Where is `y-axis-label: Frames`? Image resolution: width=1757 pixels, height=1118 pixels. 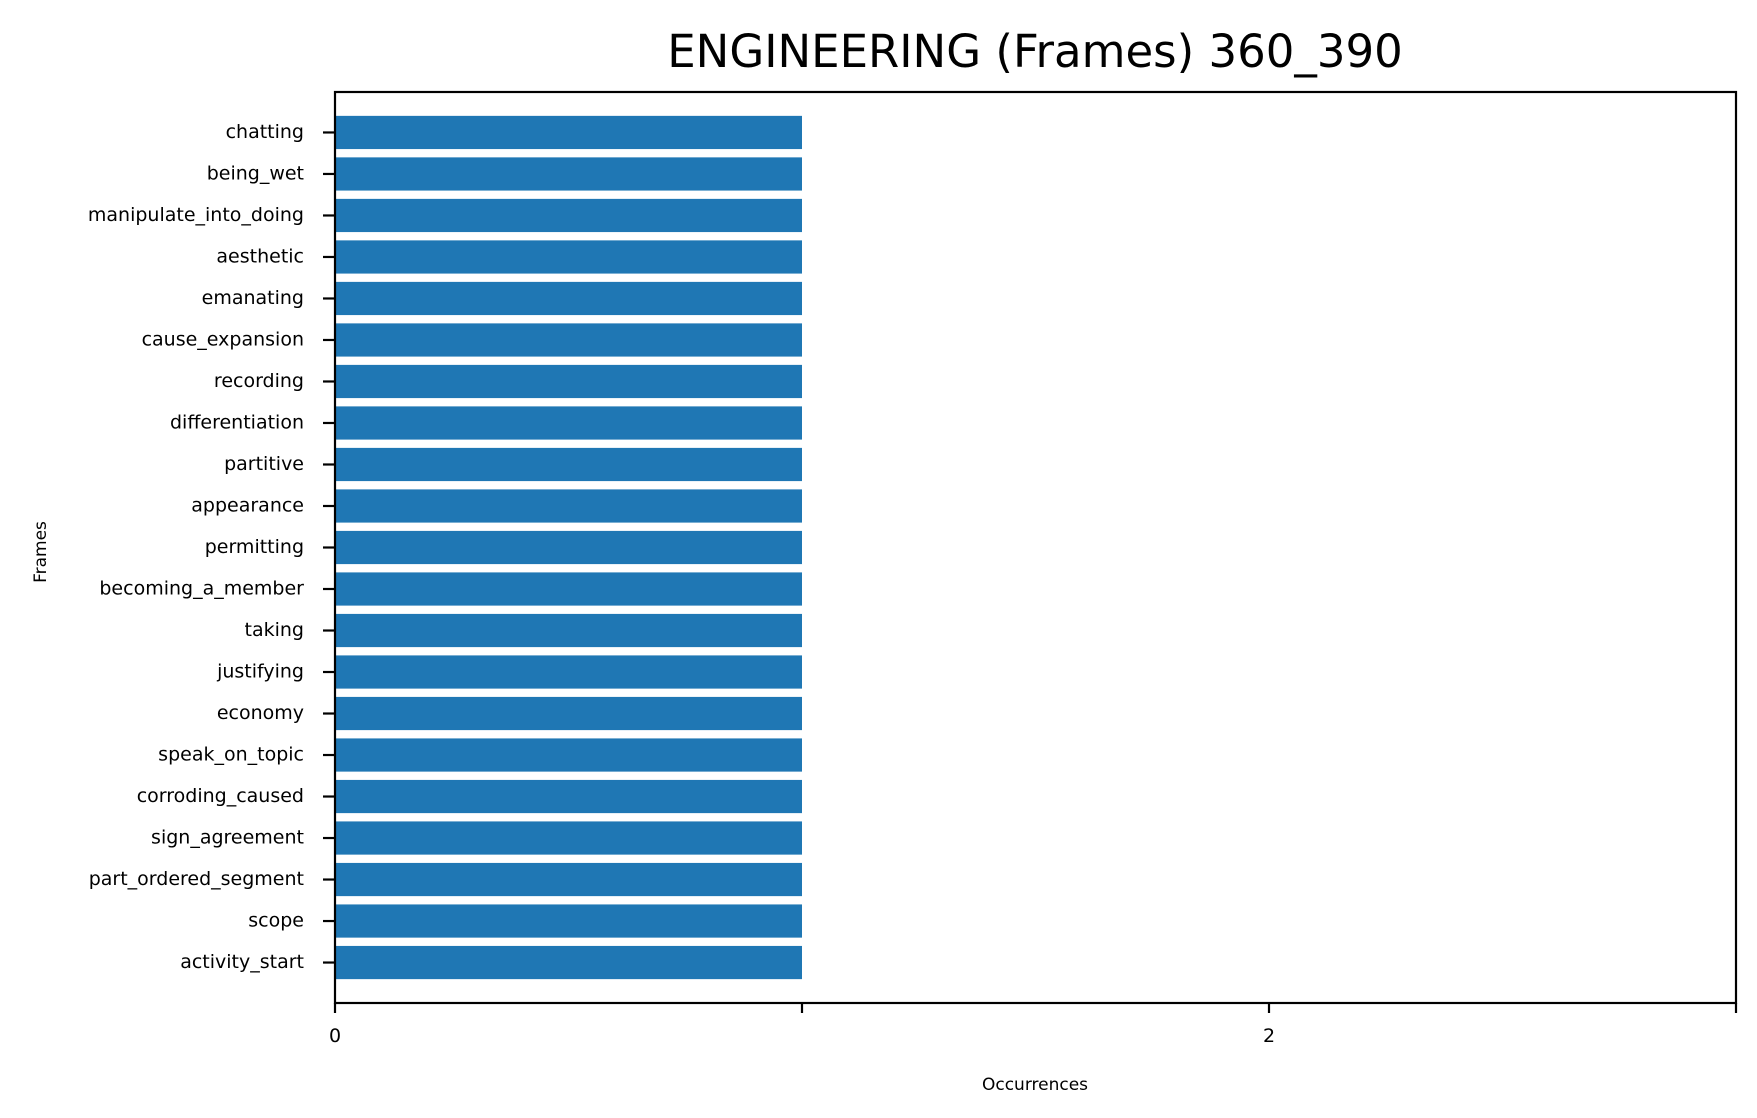
y-axis-label: Frames is located at coordinates (41, 552).